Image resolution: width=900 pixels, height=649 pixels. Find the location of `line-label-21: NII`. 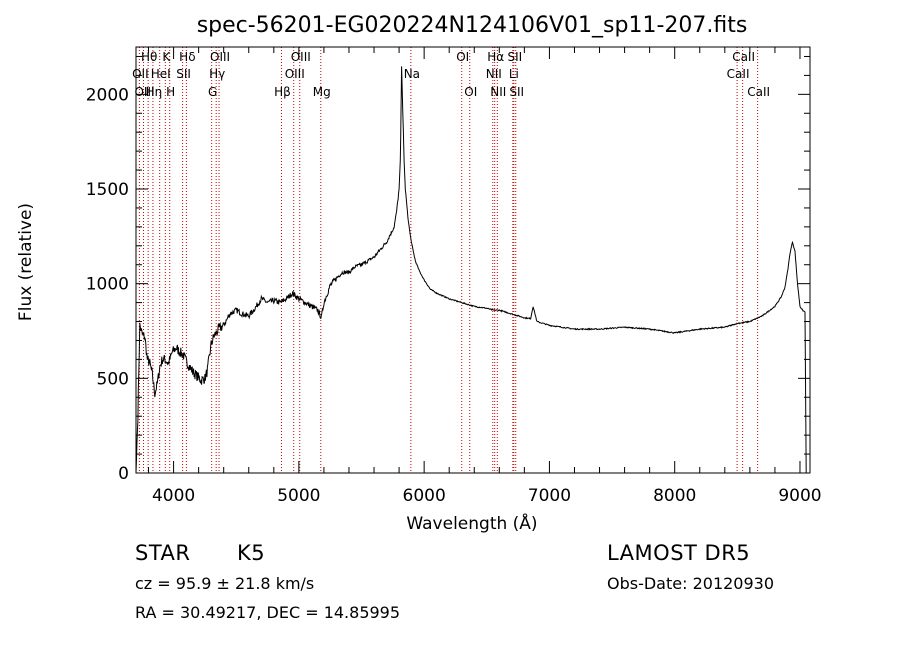

line-label-21: NII is located at coordinates (498, 92).